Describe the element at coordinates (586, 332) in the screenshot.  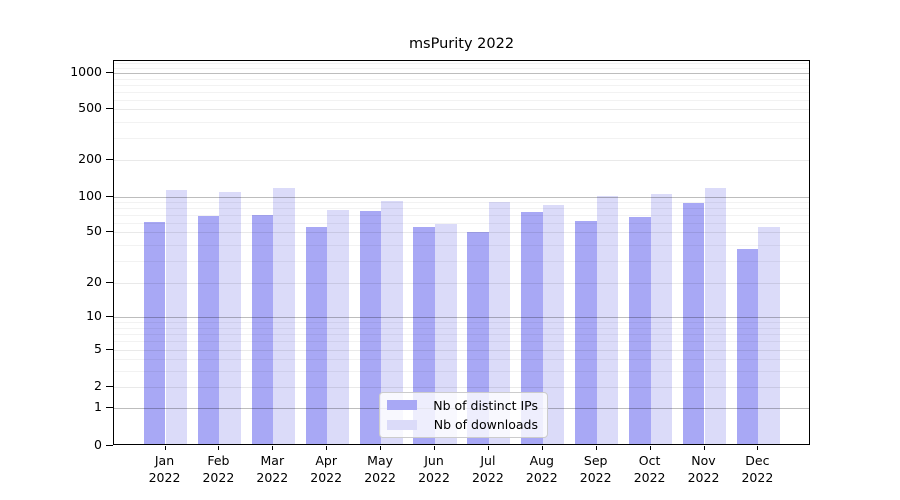
I see `bar-sep-distinct-ips` at that location.